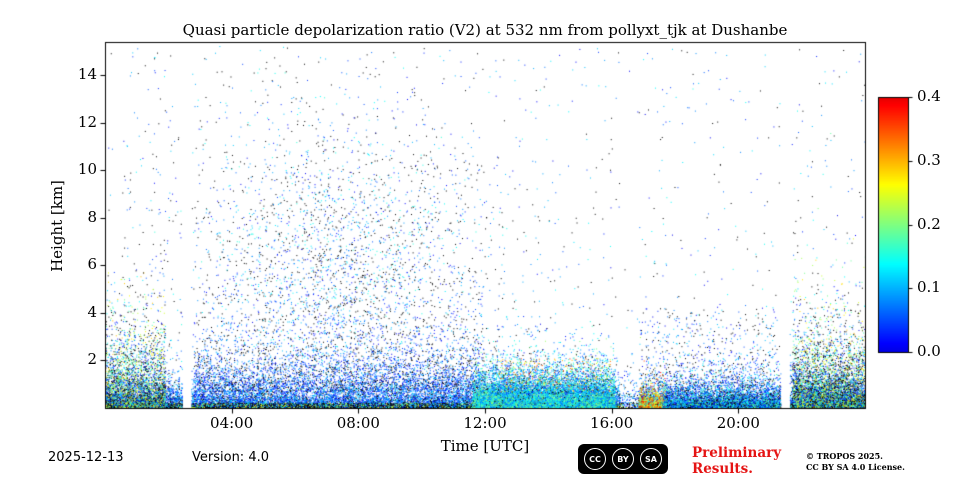 This screenshot has height=480, width=960. Describe the element at coordinates (87, 74) in the screenshot. I see `y-tick-label: 14` at that location.